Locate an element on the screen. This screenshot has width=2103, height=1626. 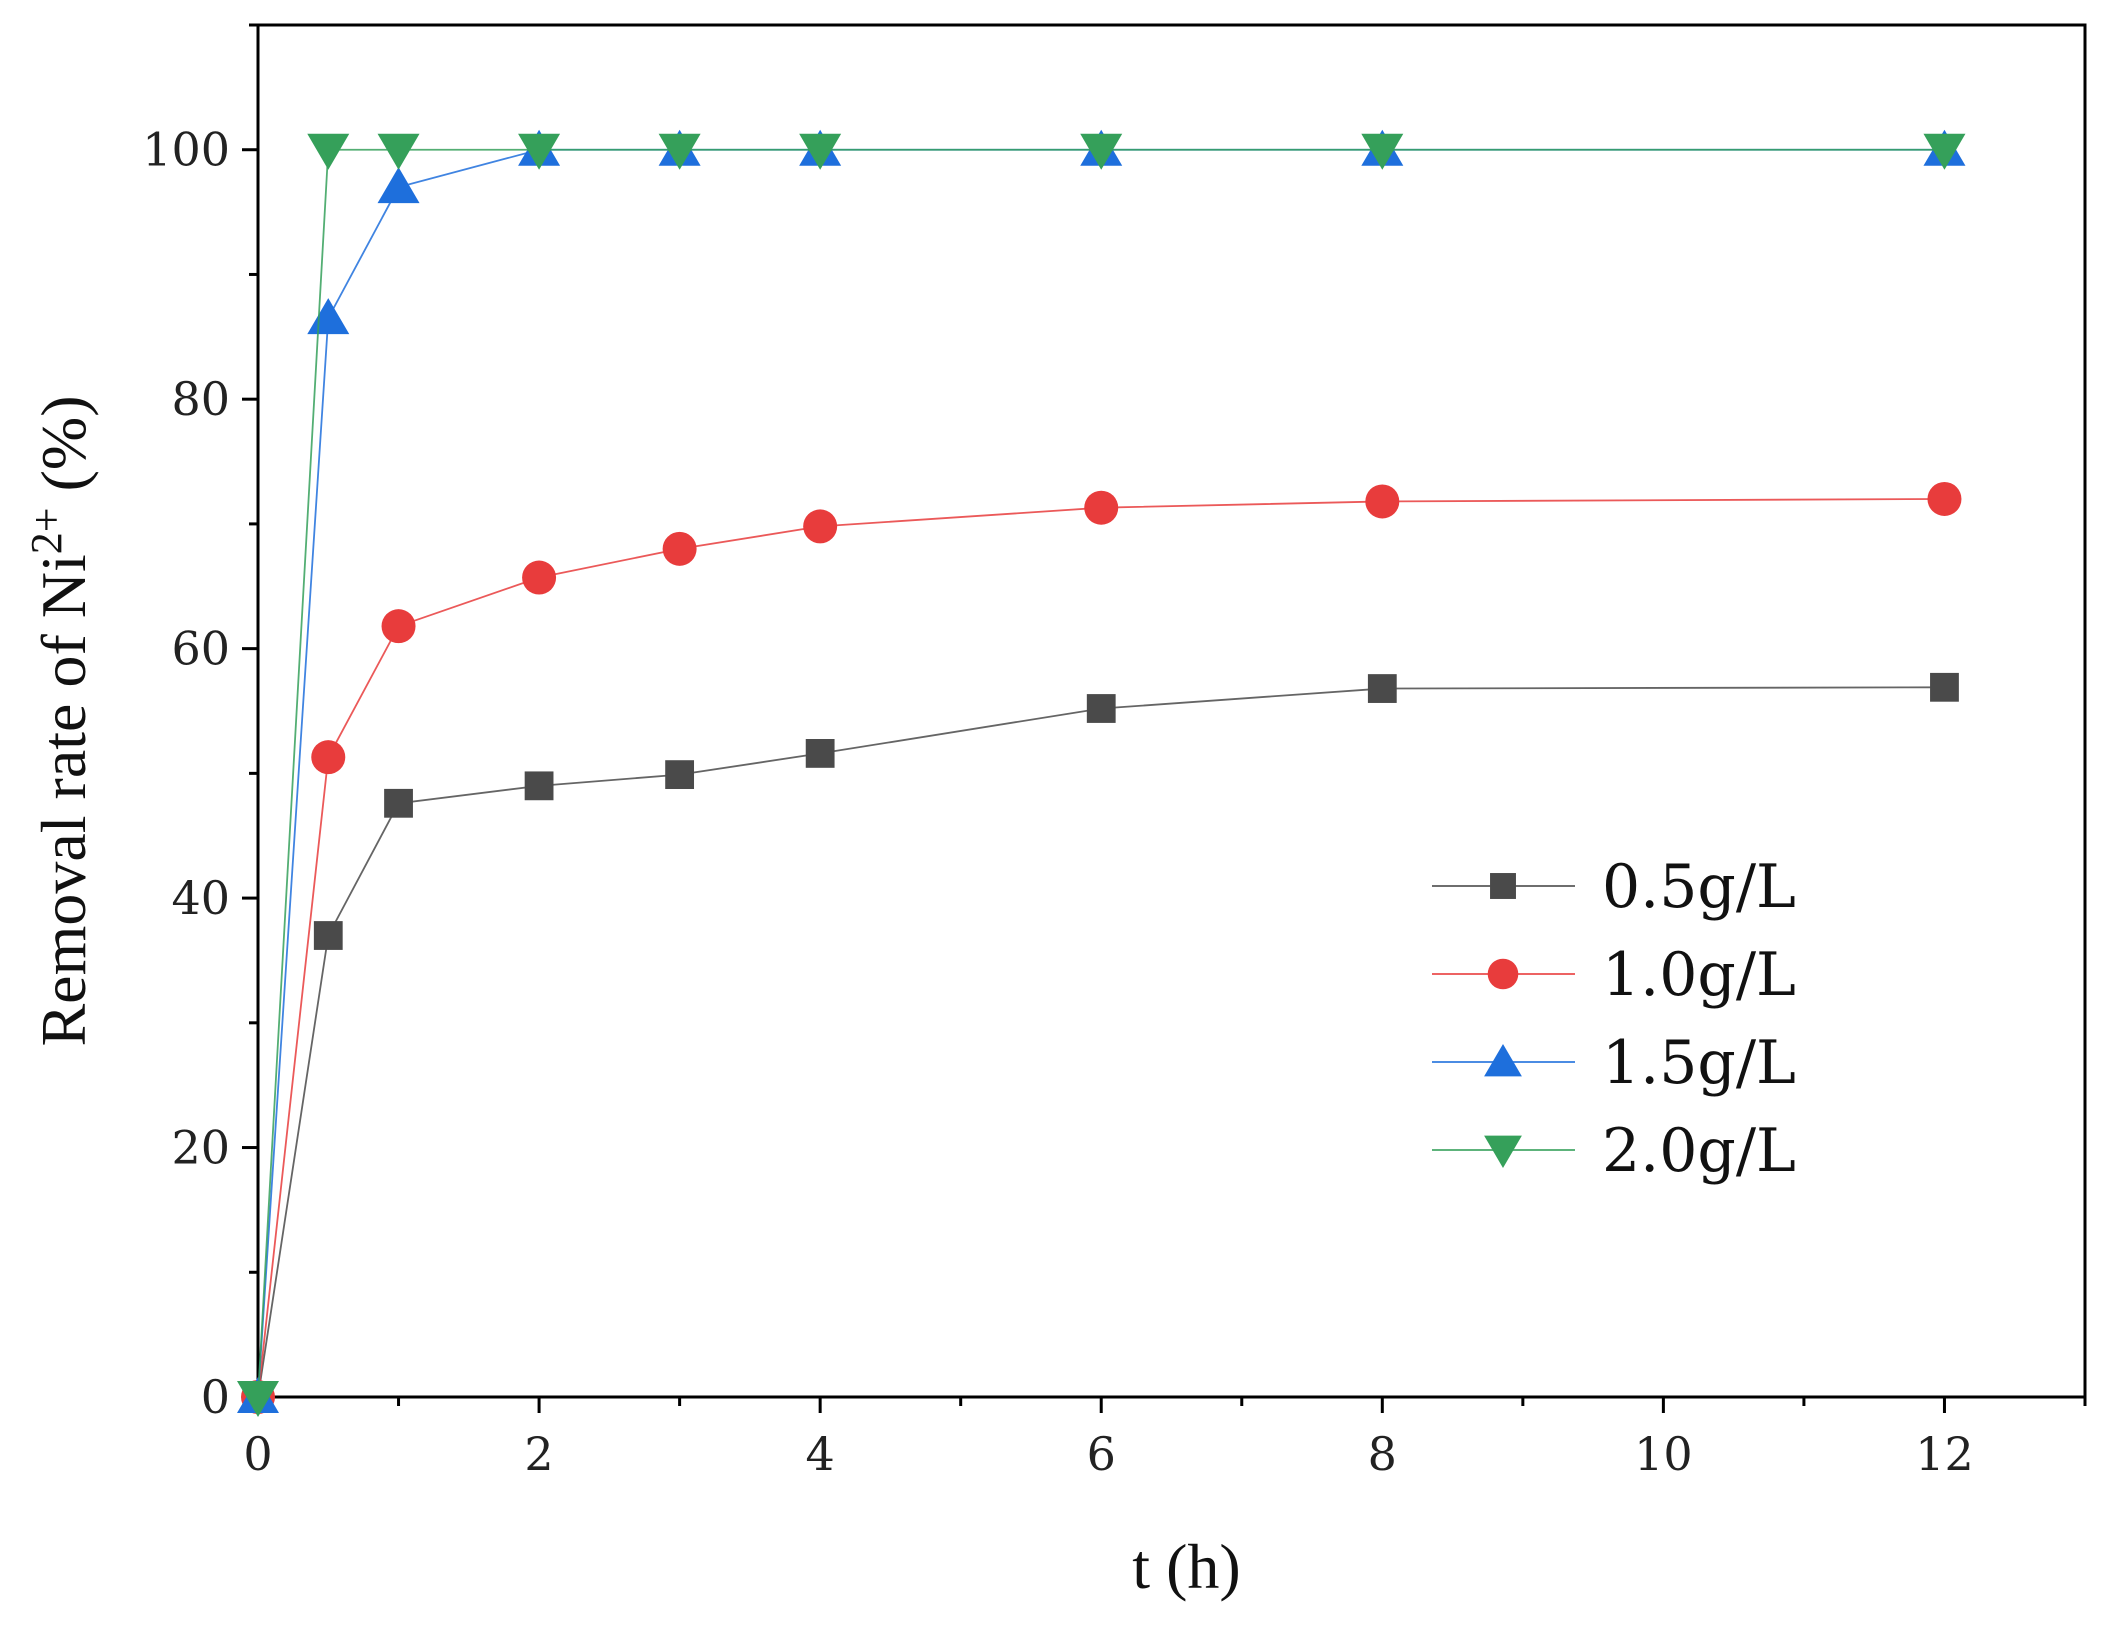
y-axis-label-main: Removal rate of Ni is located at coordinates (63, 800).